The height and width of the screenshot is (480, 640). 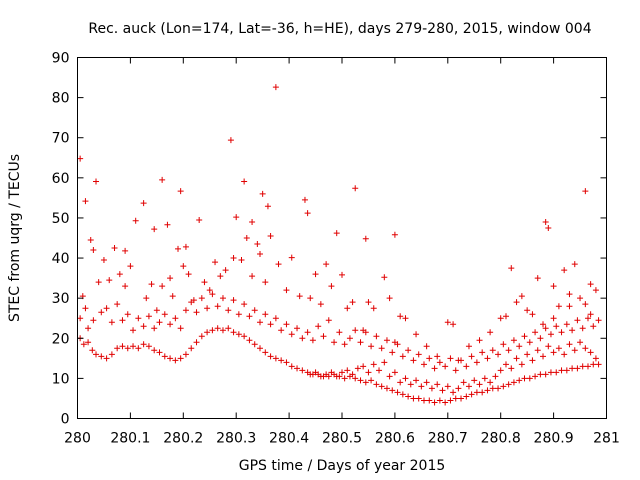 What do you see at coordinates (77, 439) in the screenshot?
I see `x-tick-label: 280` at bounding box center [77, 439].